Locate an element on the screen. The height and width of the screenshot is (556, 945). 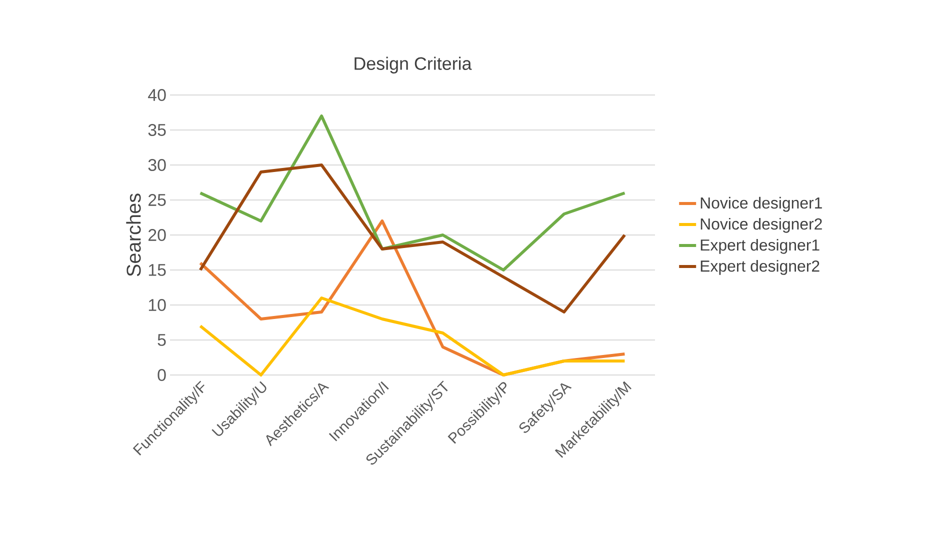
legend-label: Novice designer2 is located at coordinates (761, 225).